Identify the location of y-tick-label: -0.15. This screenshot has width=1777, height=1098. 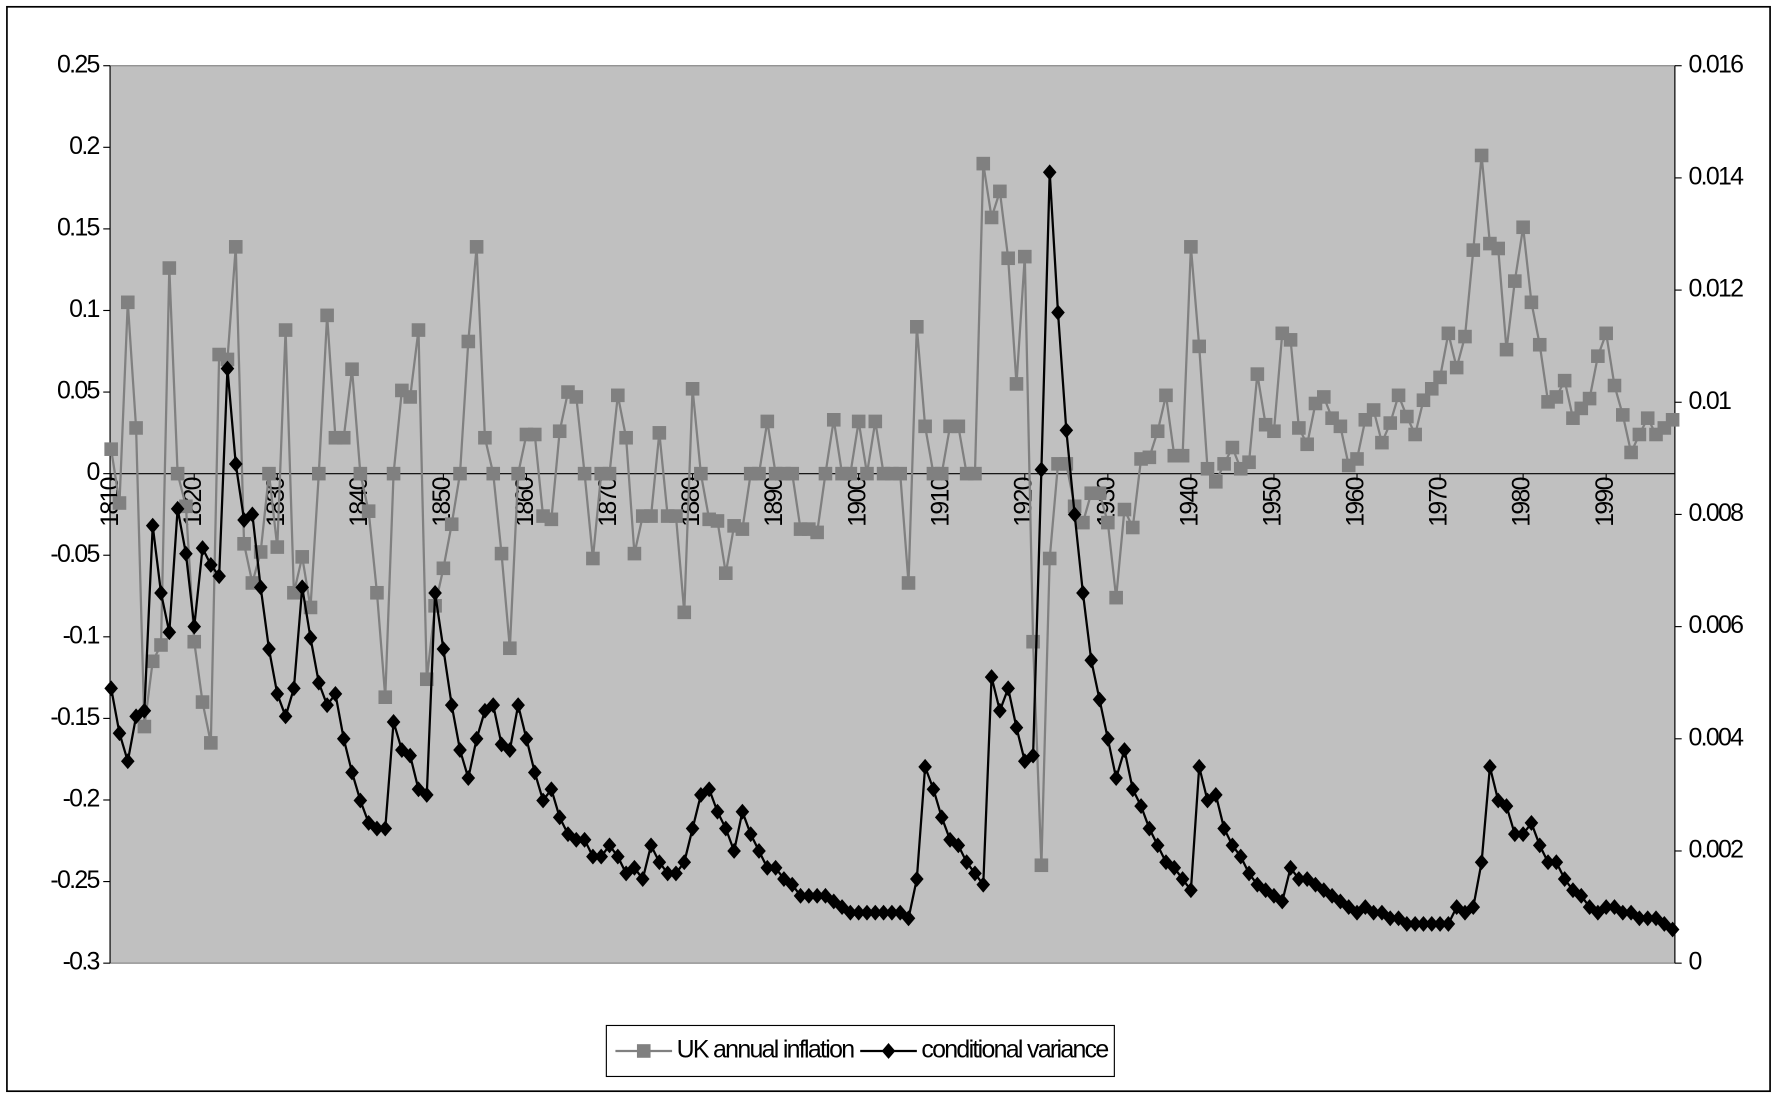
(74, 717).